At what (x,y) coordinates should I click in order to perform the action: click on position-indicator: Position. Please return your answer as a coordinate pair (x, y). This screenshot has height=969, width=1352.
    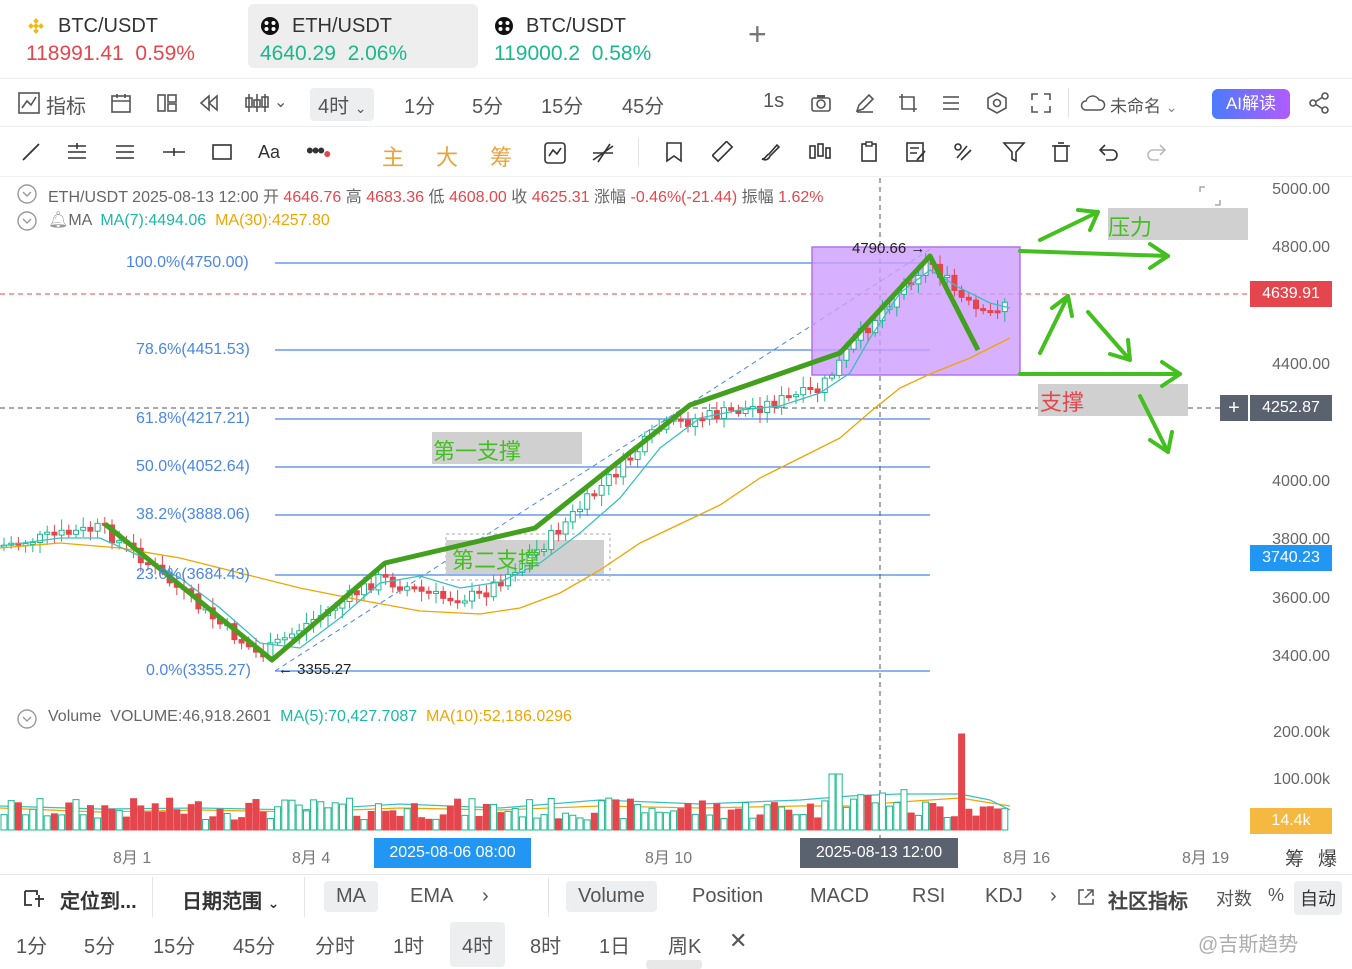
    Looking at the image, I should click on (728, 896).